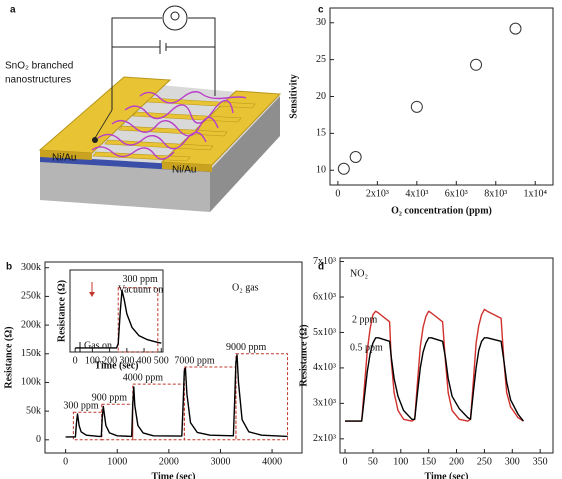  What do you see at coordinates (366, 347) in the screenshot?
I see `legend-label: 0.5 ppm` at bounding box center [366, 347].